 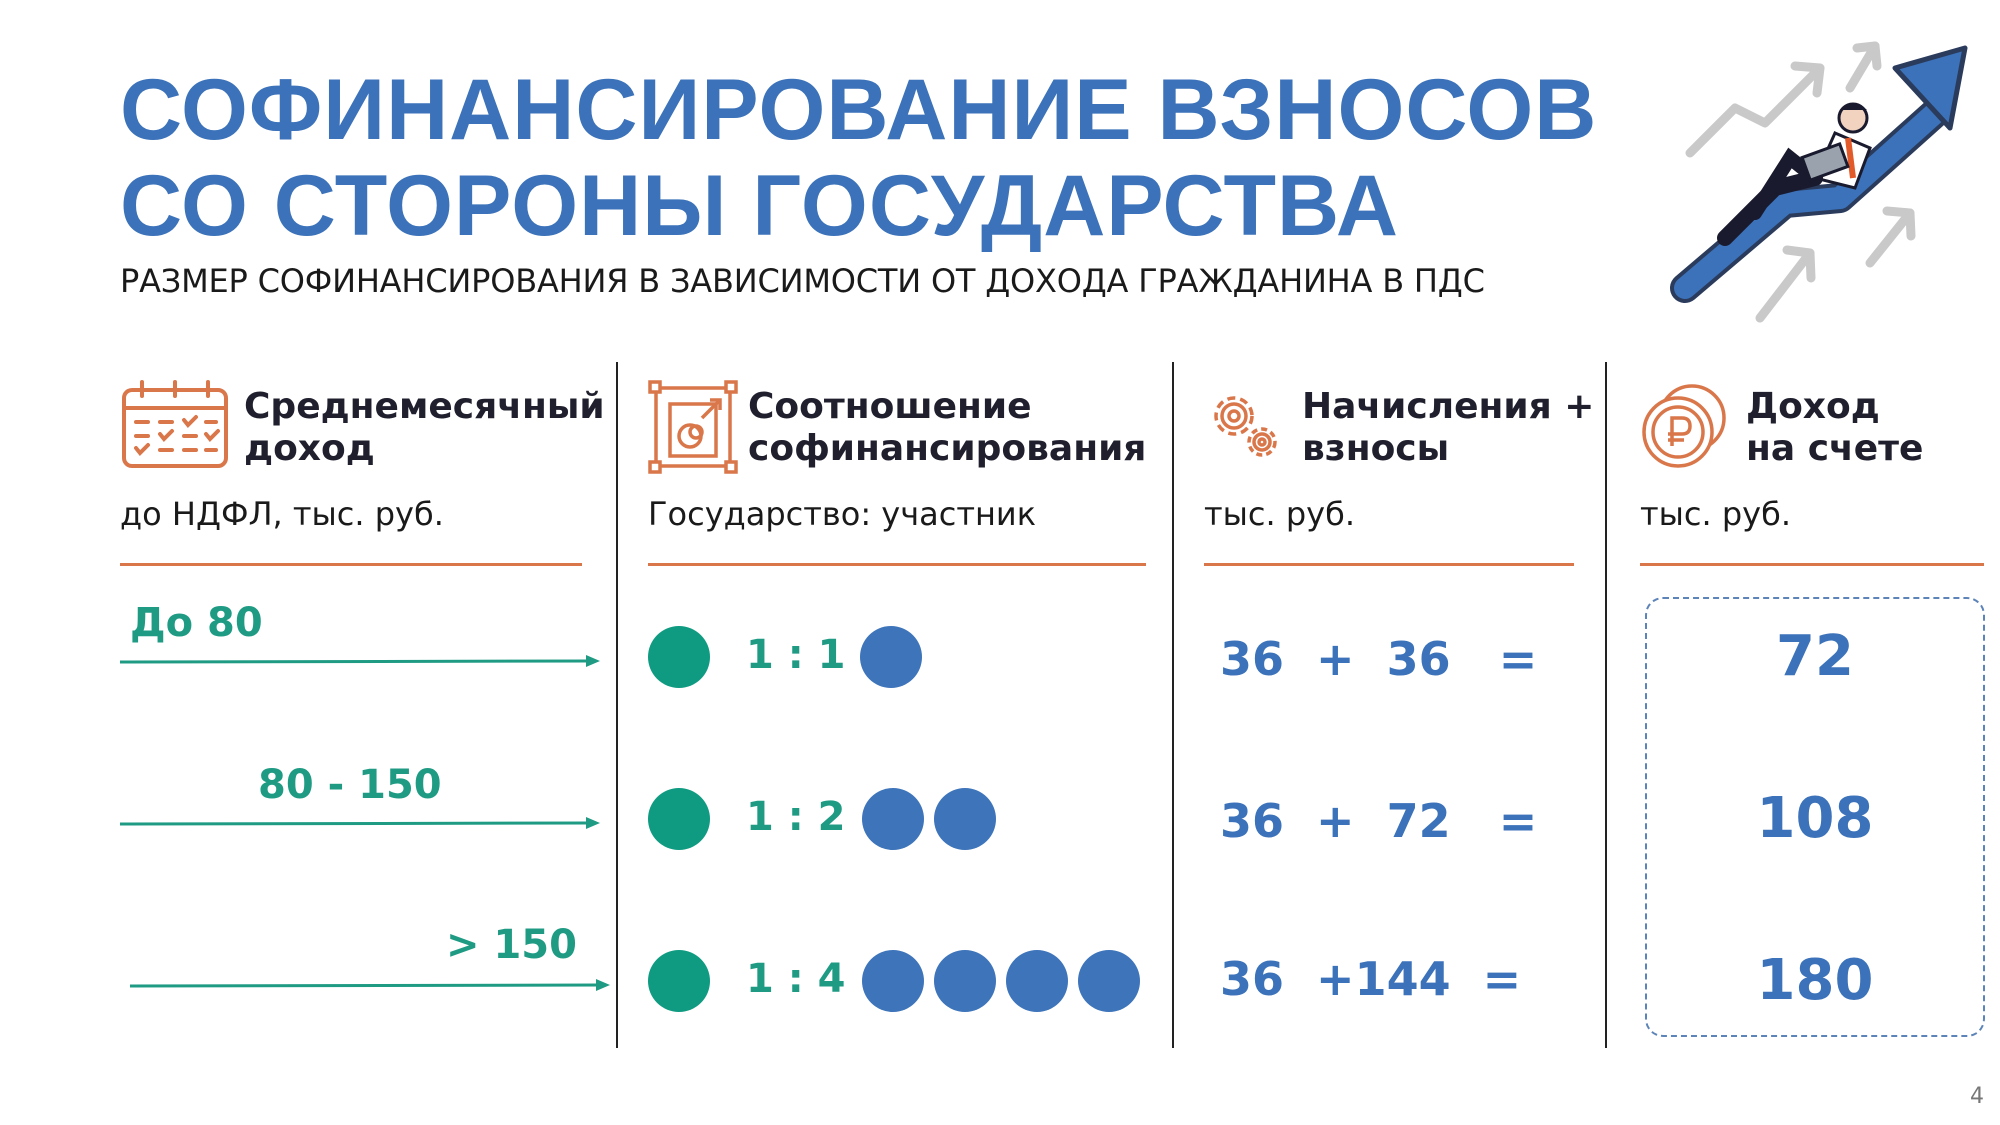 I want to click on column-heading-line: взносы, so click(x=1376, y=448).